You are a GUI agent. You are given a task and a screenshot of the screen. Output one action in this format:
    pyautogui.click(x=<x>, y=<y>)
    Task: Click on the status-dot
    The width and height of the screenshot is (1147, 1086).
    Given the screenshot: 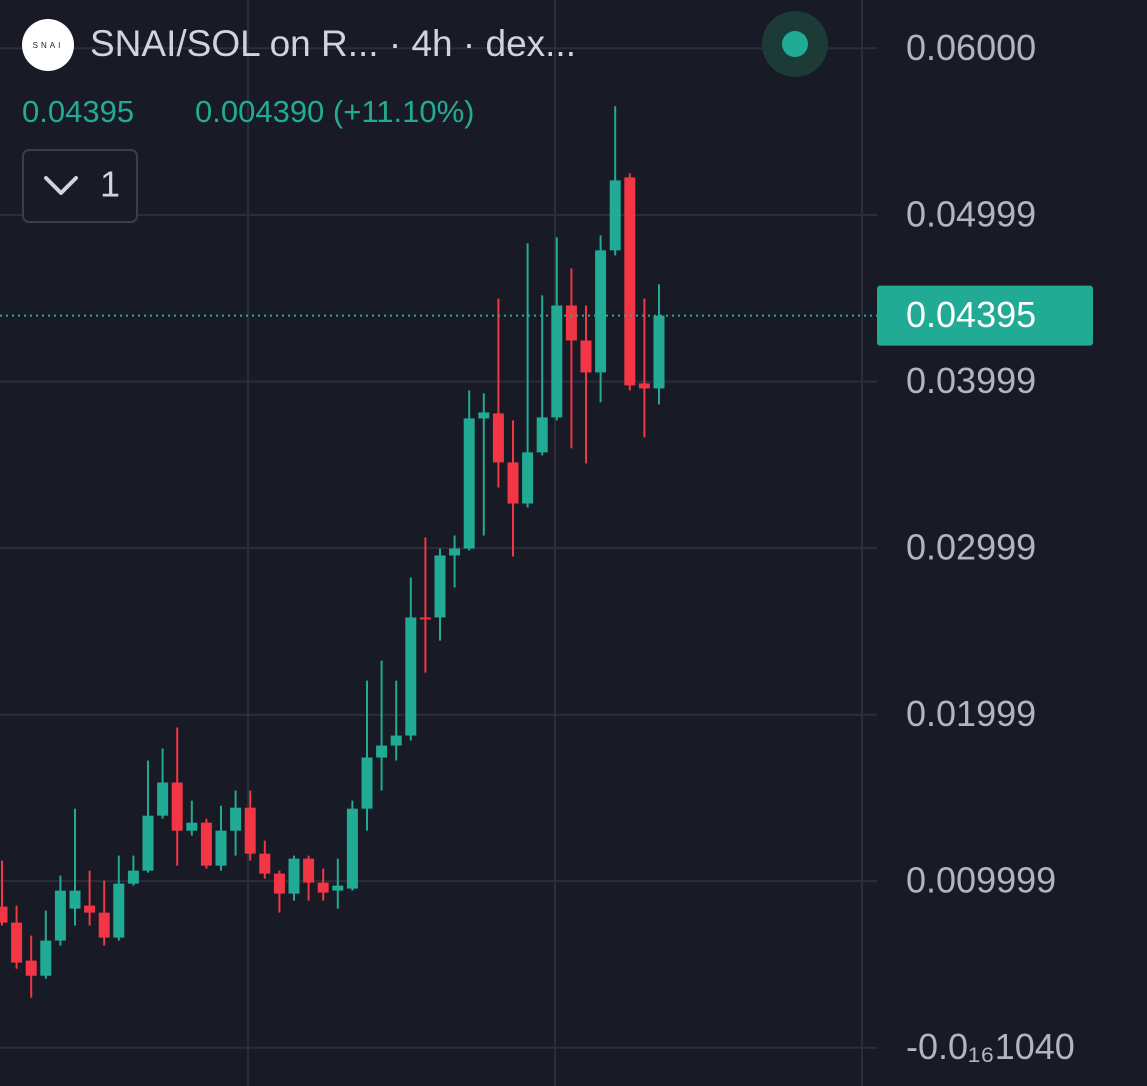 What is the action you would take?
    pyautogui.click(x=795, y=44)
    